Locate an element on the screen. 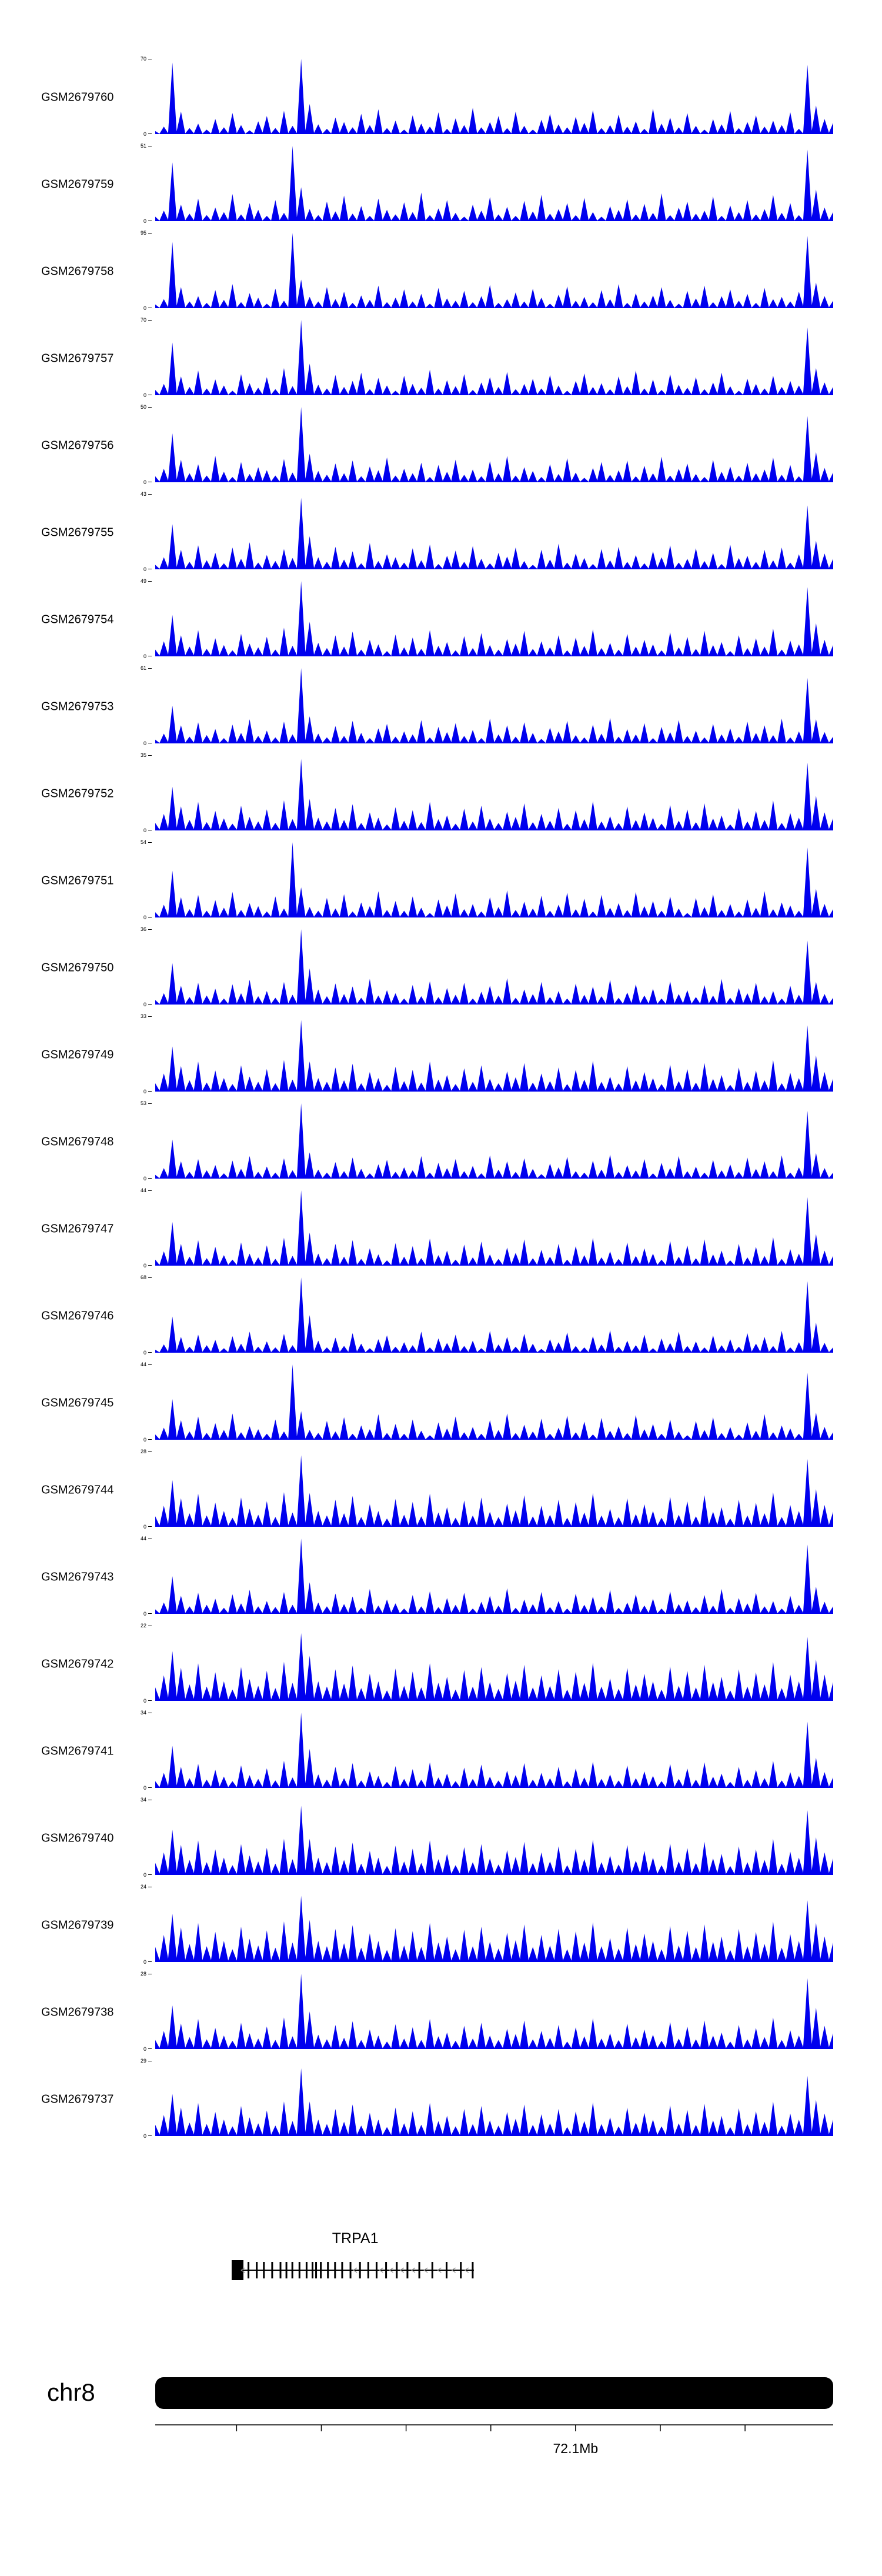  y-max-label: 36 is located at coordinates (143, 929).